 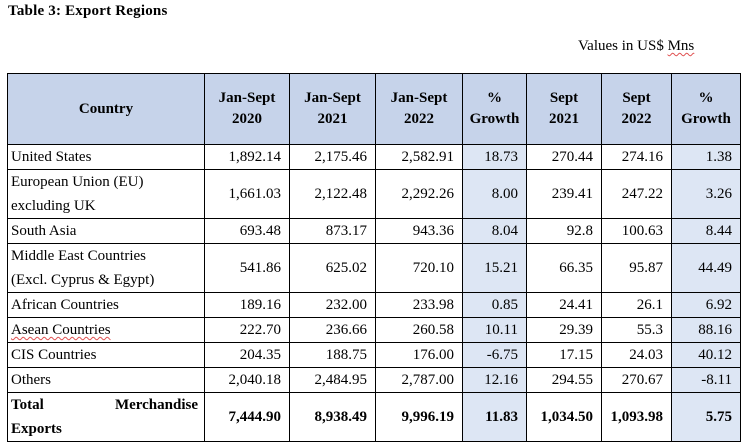 What do you see at coordinates (247, 268) in the screenshot?
I see `value-cell: 541.86` at bounding box center [247, 268].